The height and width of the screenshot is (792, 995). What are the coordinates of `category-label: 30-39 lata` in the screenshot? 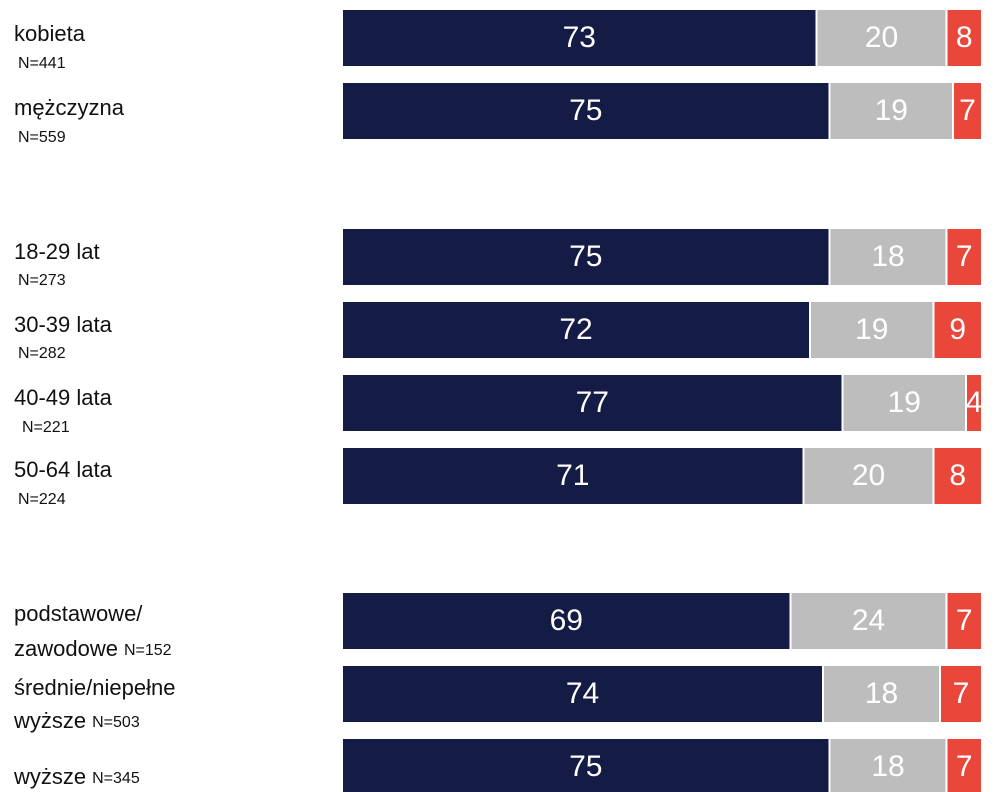 It's located at (63, 324).